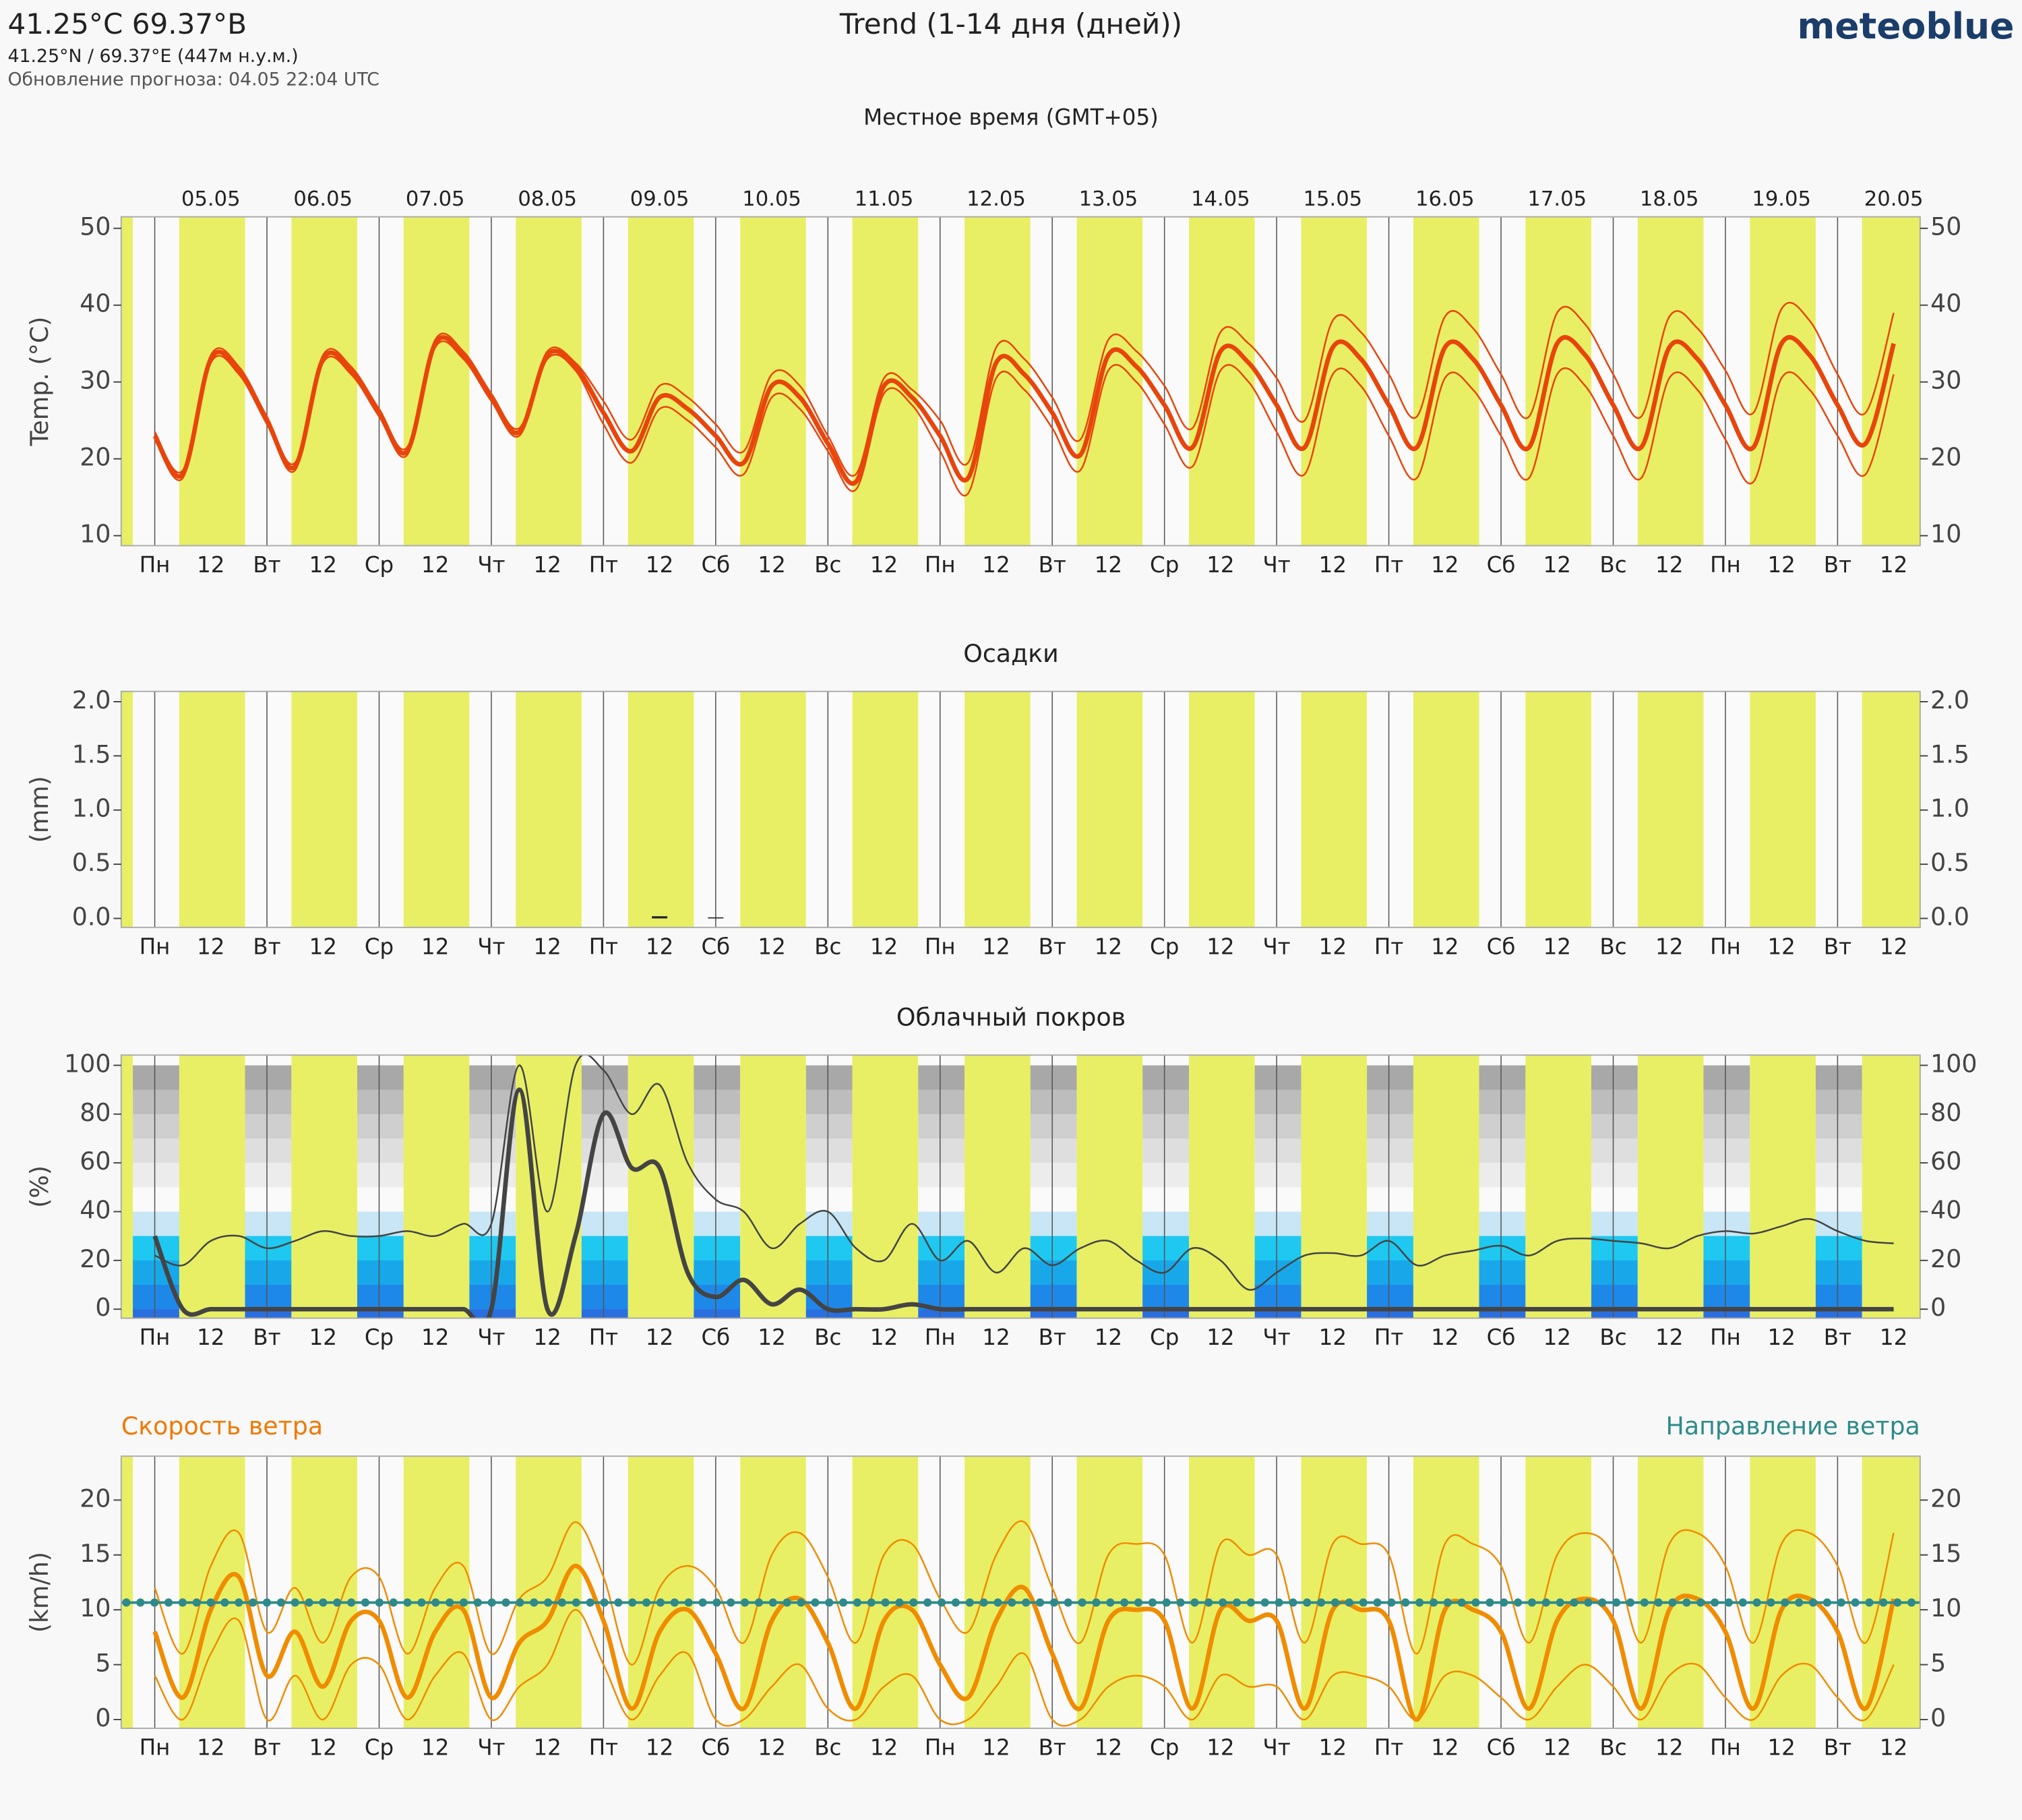 The width and height of the screenshot is (2022, 1820). Describe the element at coordinates (1938, 1307) in the screenshot. I see `y-tick-label-right: 0` at that location.